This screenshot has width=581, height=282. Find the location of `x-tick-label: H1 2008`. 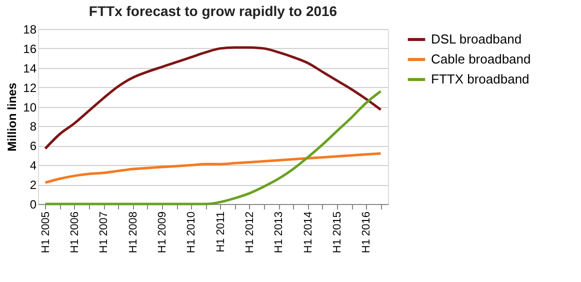

x-tick-label: H1 2008 is located at coordinates (133, 233).